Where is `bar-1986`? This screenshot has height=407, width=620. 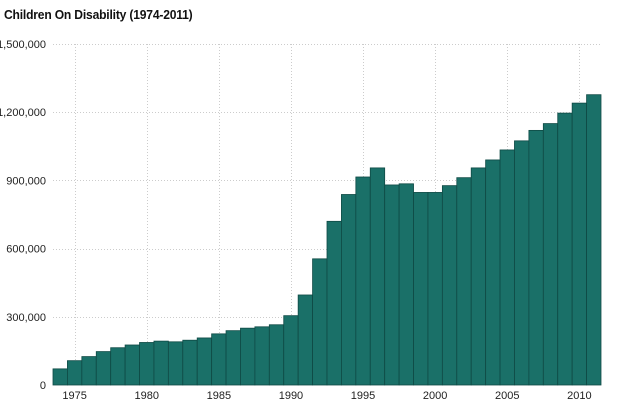 bar-1986 is located at coordinates (233, 358).